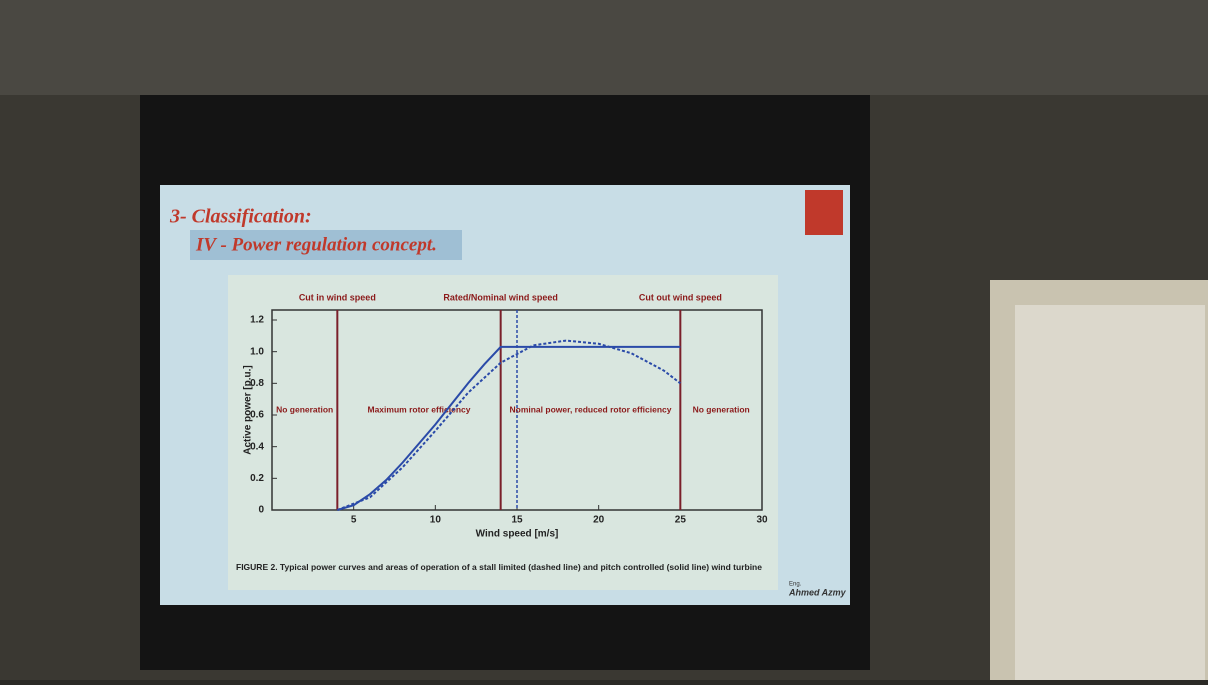 This screenshot has height=685, width=1208. Describe the element at coordinates (316, 244) in the screenshot. I see `slide-subheading: IV - Power regulation concept.` at that location.